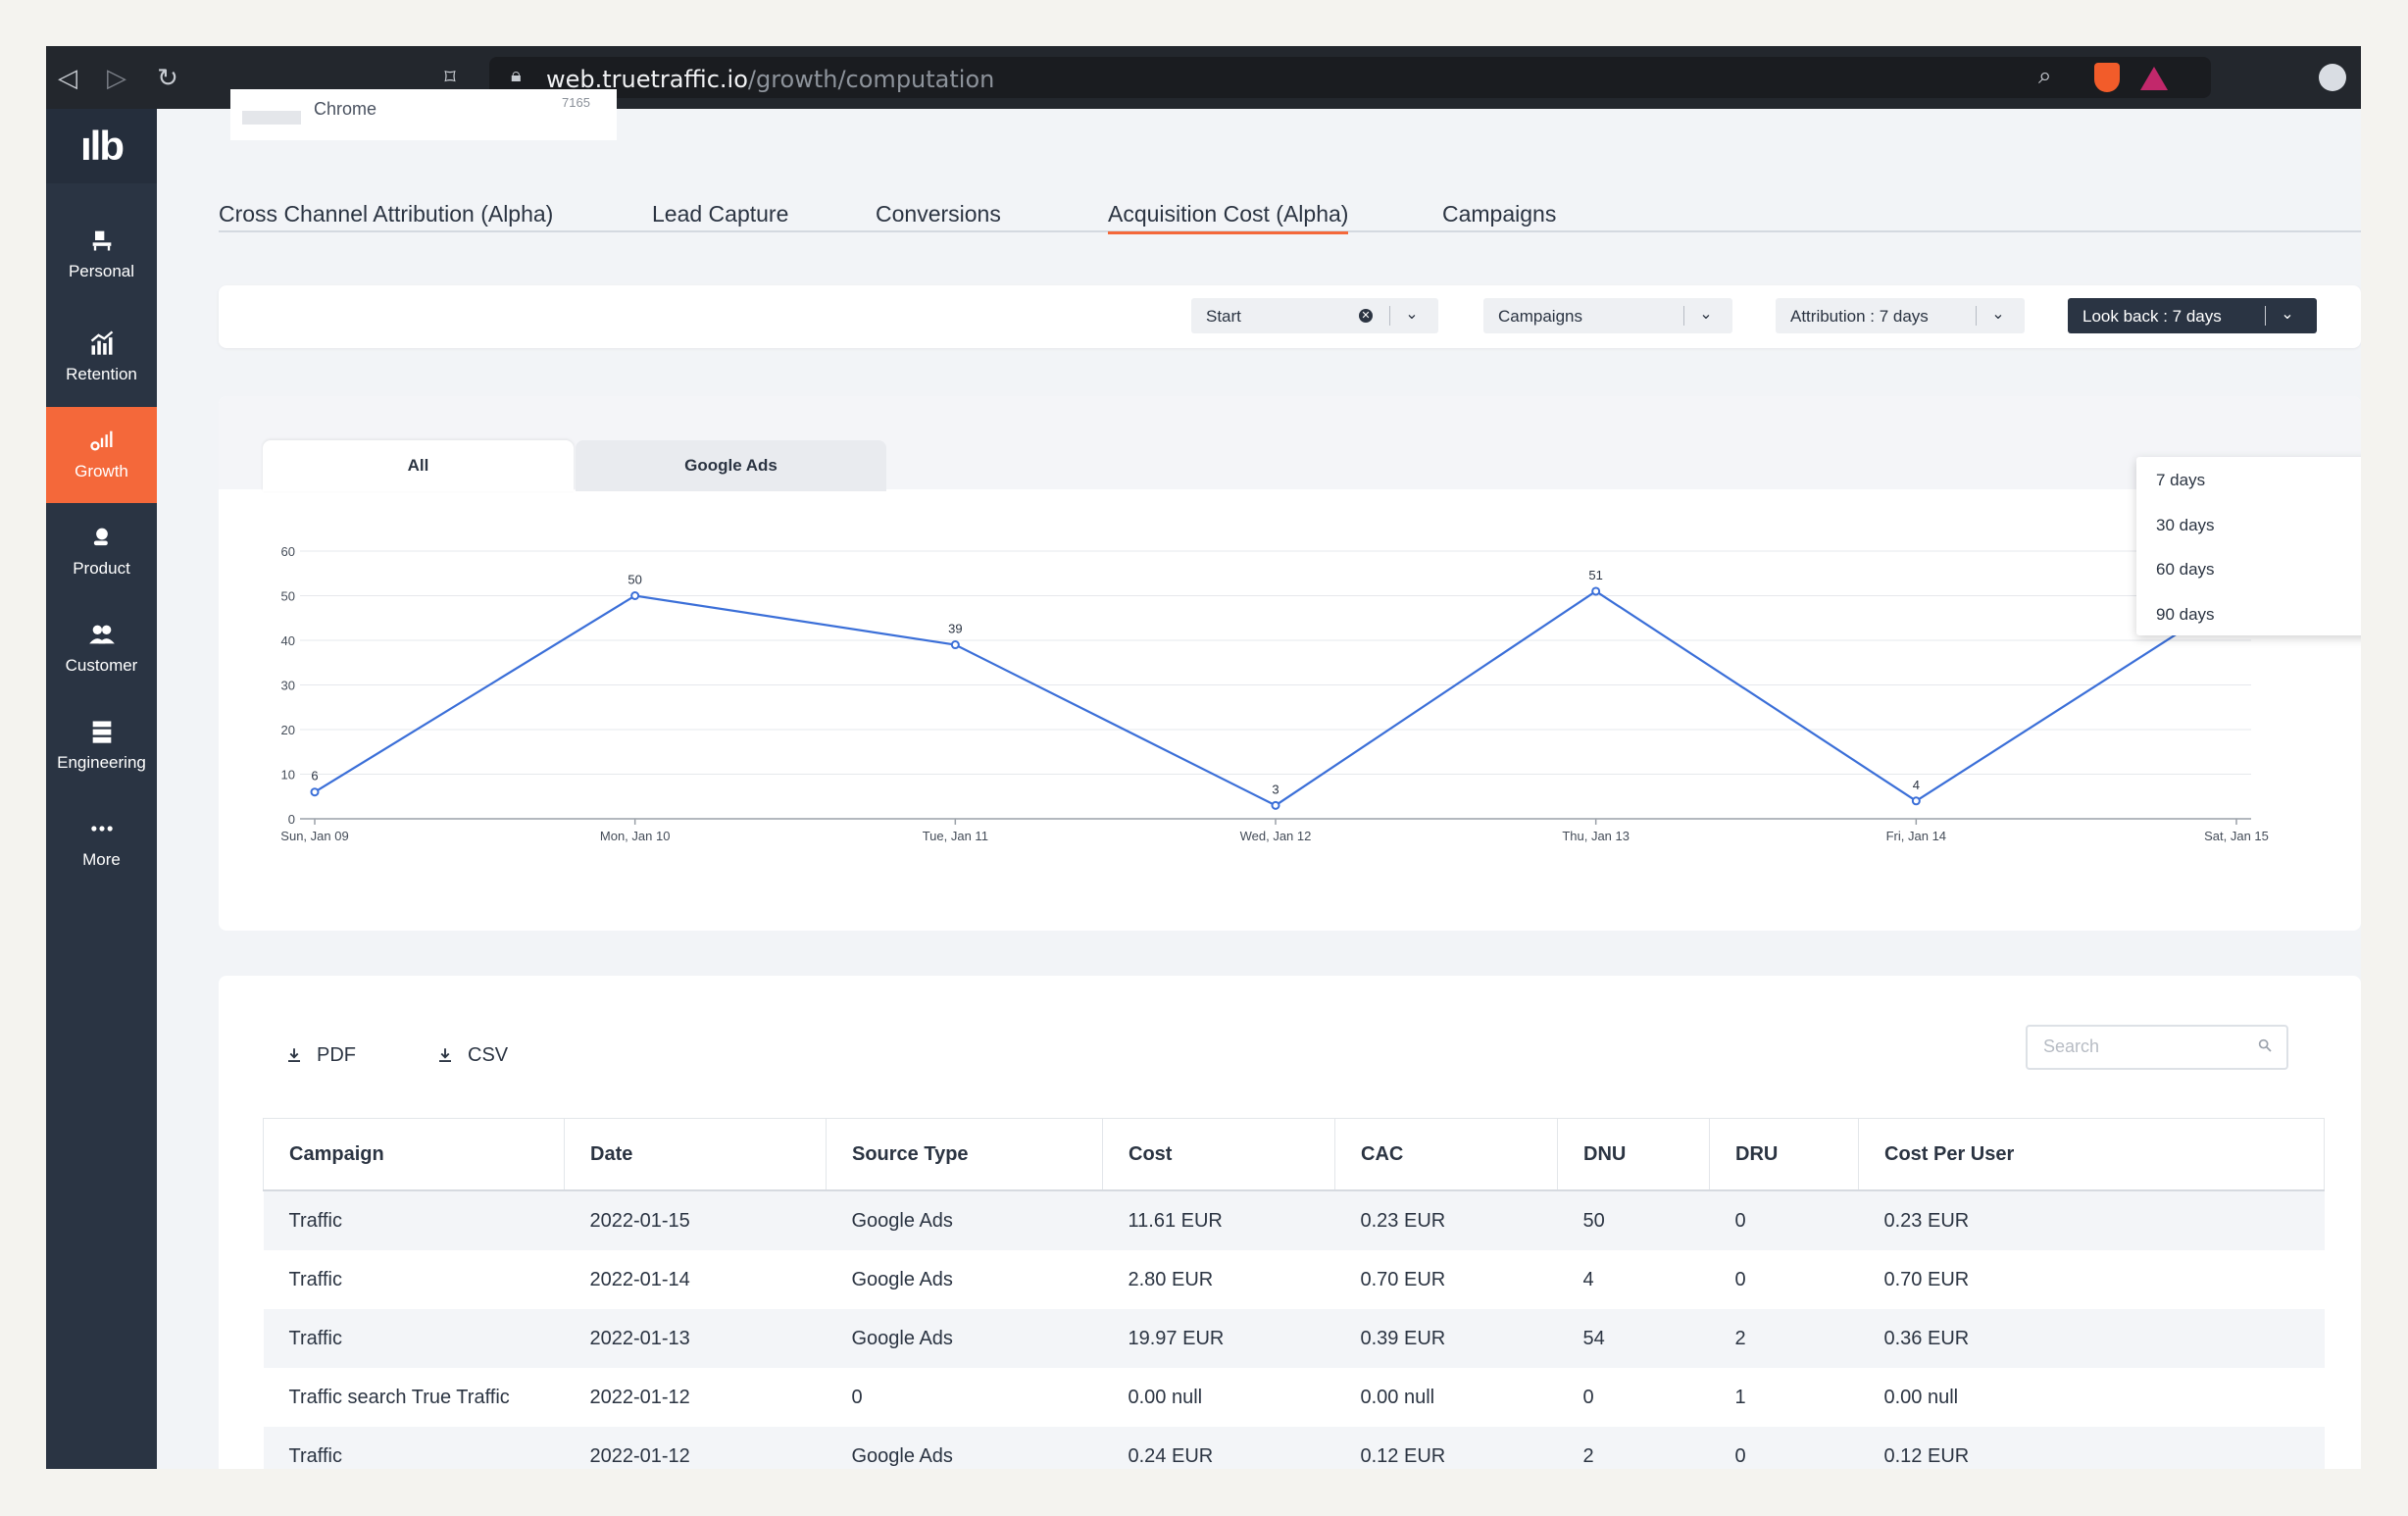  What do you see at coordinates (101, 146) in the screenshot?
I see `app-logo: ılb` at bounding box center [101, 146].